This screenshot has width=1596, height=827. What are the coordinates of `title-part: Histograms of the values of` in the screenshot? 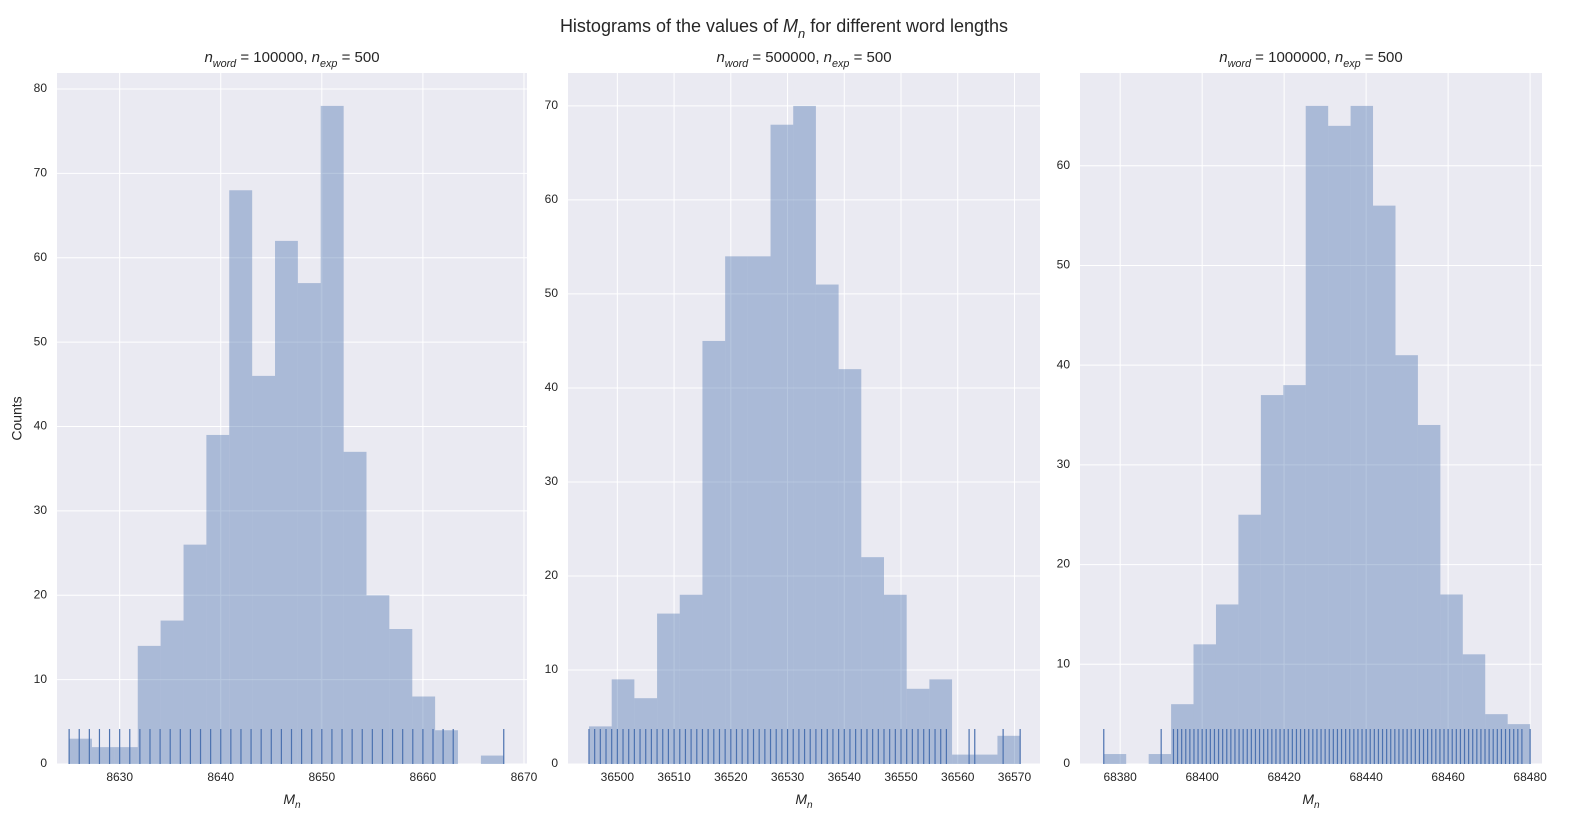 It's located at (671, 26).